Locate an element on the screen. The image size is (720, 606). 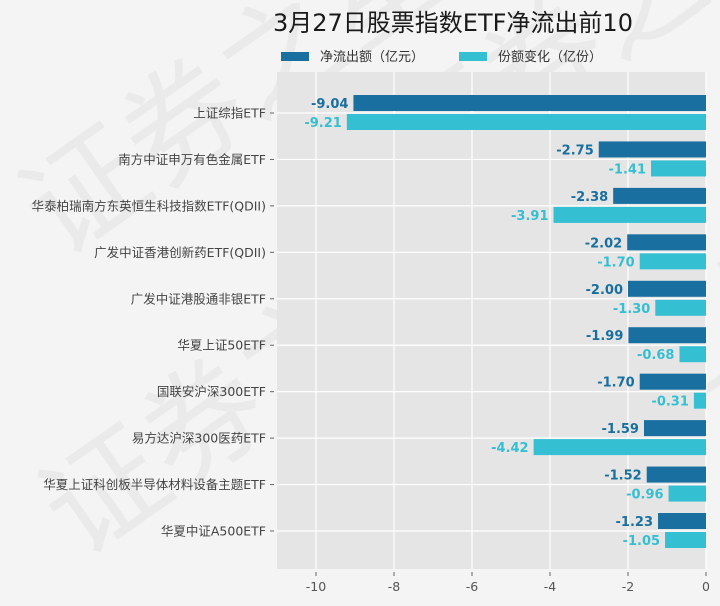
legend-swatch-net-outflow is located at coordinates (295, 56).